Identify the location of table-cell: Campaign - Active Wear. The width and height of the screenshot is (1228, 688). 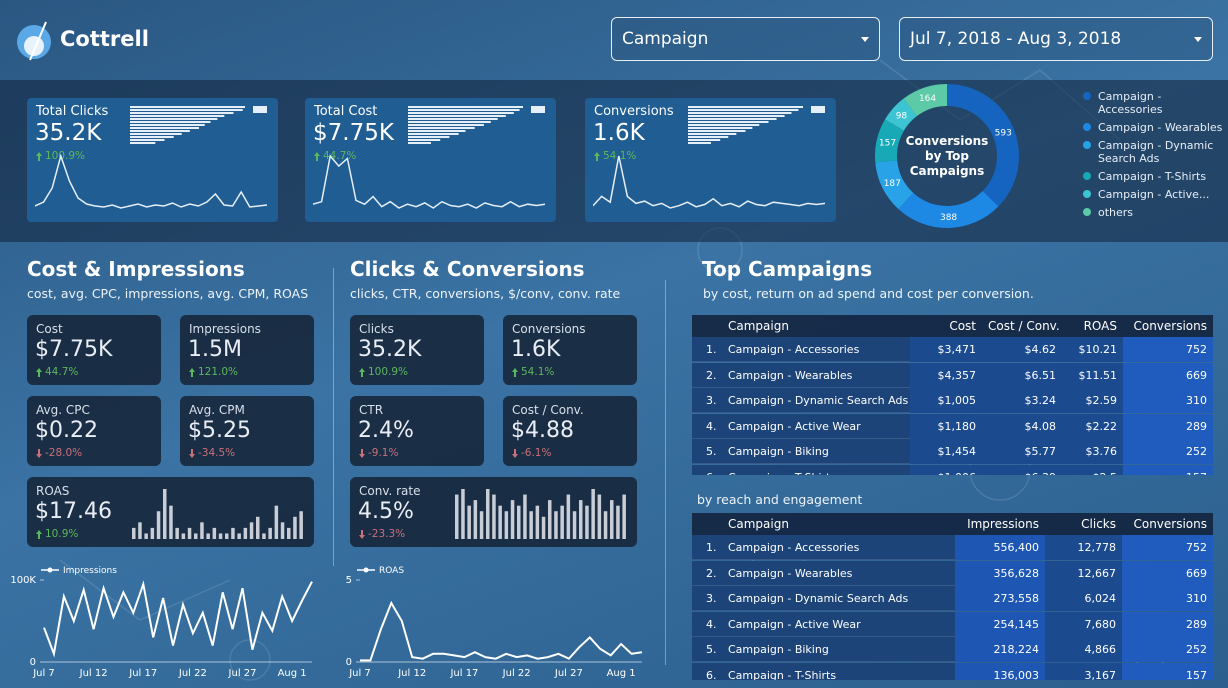
(794, 624).